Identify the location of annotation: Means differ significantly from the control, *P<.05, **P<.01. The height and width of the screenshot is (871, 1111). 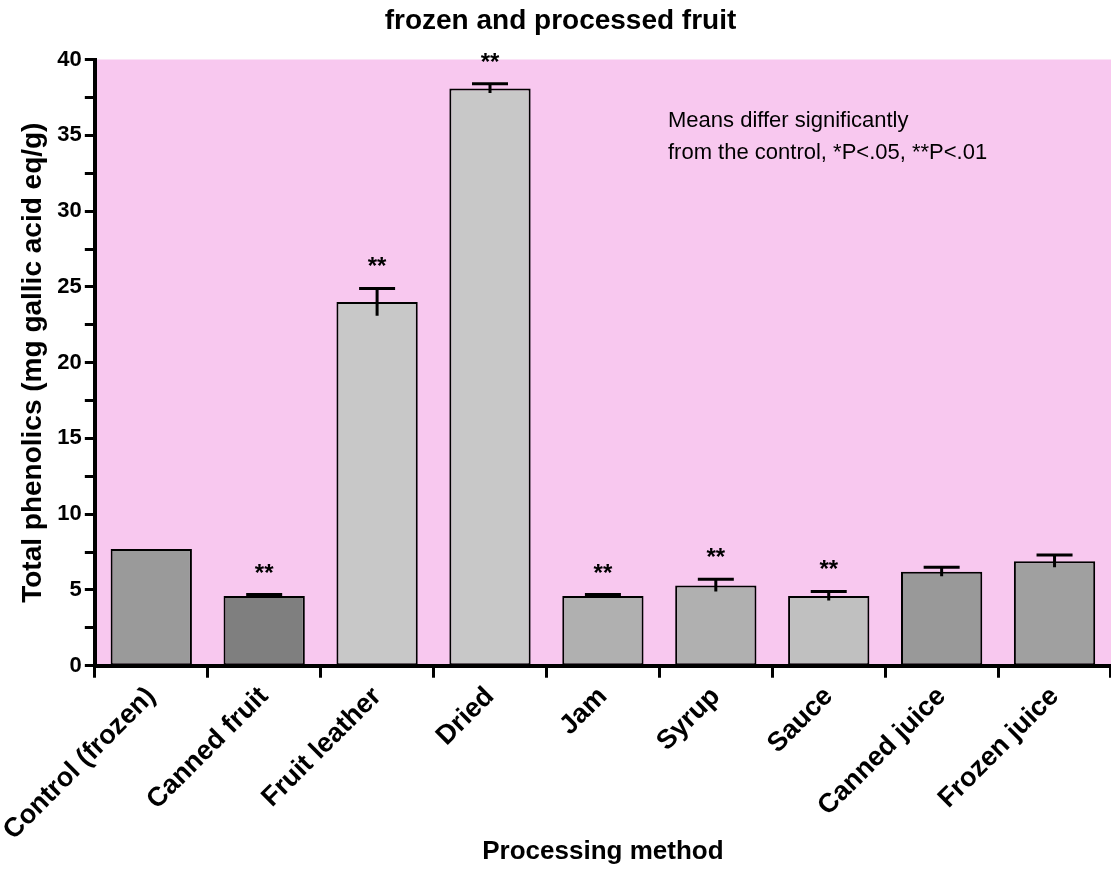
(828, 136).